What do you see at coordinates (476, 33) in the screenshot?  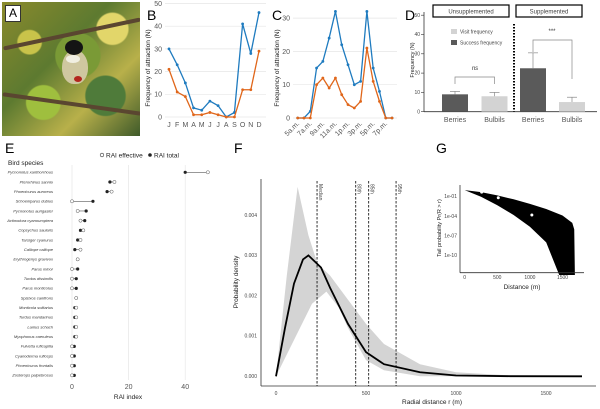 I see `d-legend-visit: Visit frequency` at bounding box center [476, 33].